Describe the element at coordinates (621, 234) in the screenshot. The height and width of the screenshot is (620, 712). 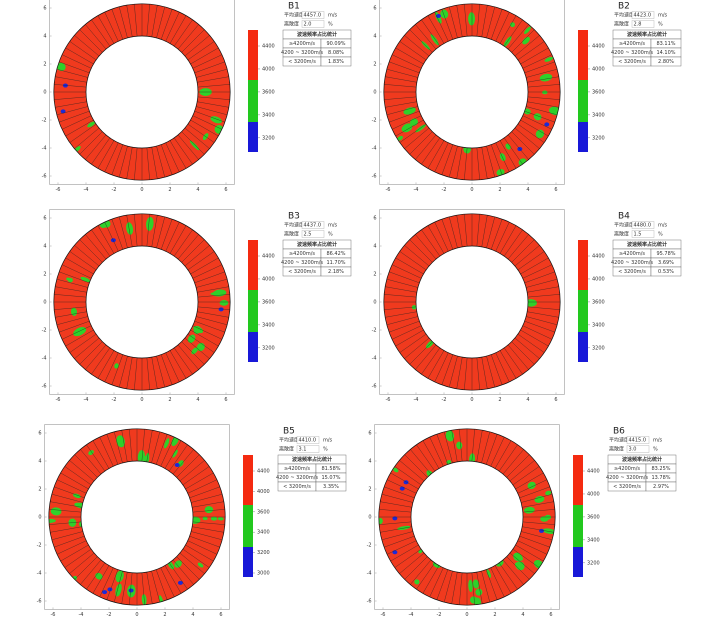
I see `field-label: 离散度` at that location.